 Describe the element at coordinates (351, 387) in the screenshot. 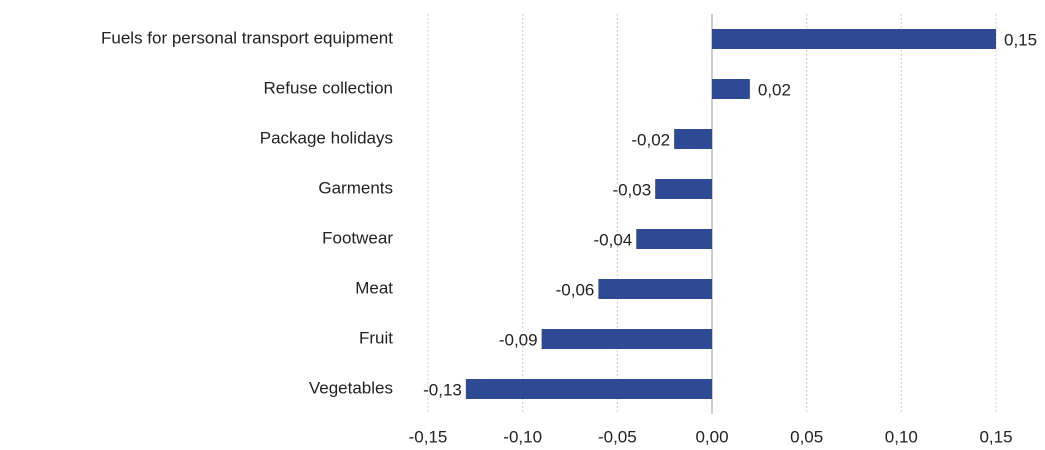

I see `y-tick-label: Vegetables` at that location.